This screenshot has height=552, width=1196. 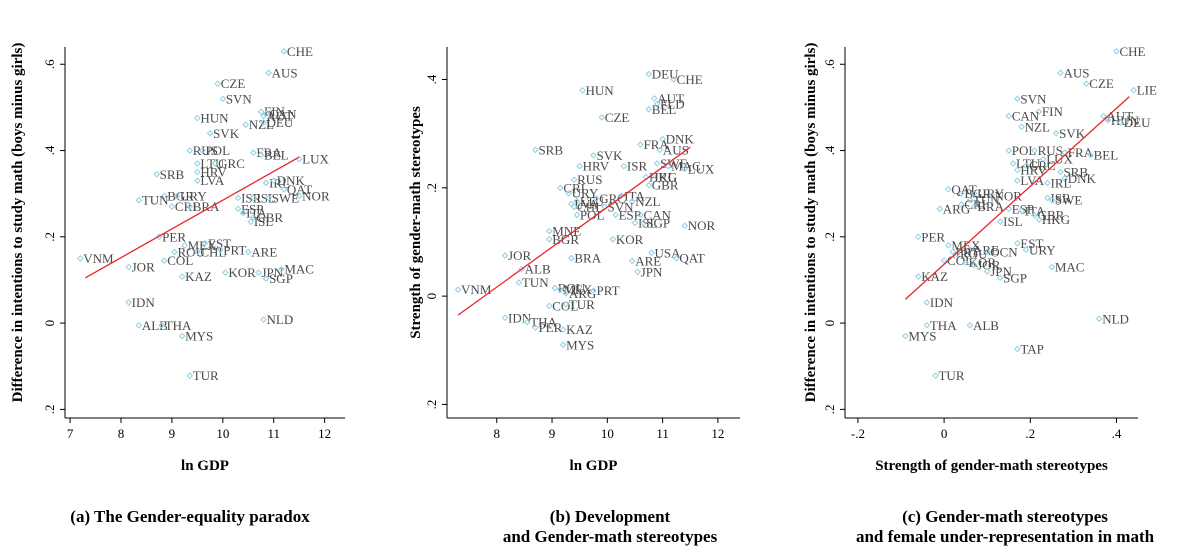 I want to click on point-label: VNM, so click(x=98, y=258).